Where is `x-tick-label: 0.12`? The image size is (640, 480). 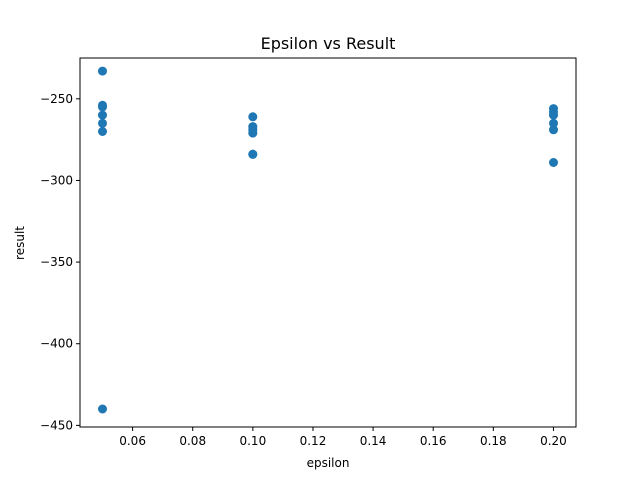 x-tick-label: 0.12 is located at coordinates (313, 441).